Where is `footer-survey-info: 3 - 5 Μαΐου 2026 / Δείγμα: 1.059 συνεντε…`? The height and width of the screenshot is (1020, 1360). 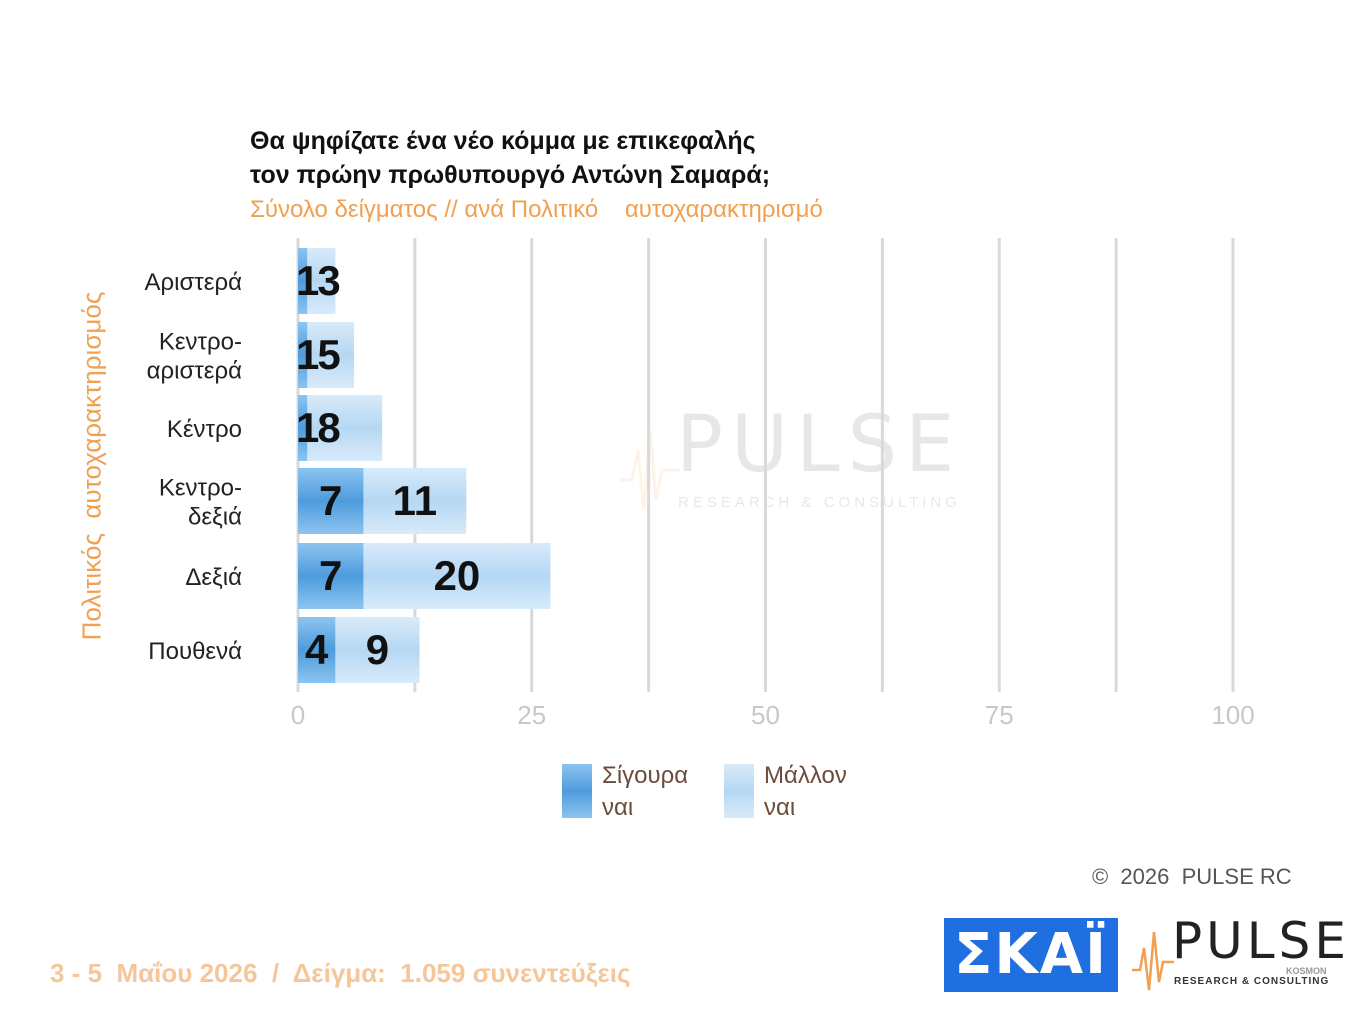 footer-survey-info: 3 - 5 Μαΐου 2026 / Δείγμα: 1.059 συνεντε… is located at coordinates (340, 973).